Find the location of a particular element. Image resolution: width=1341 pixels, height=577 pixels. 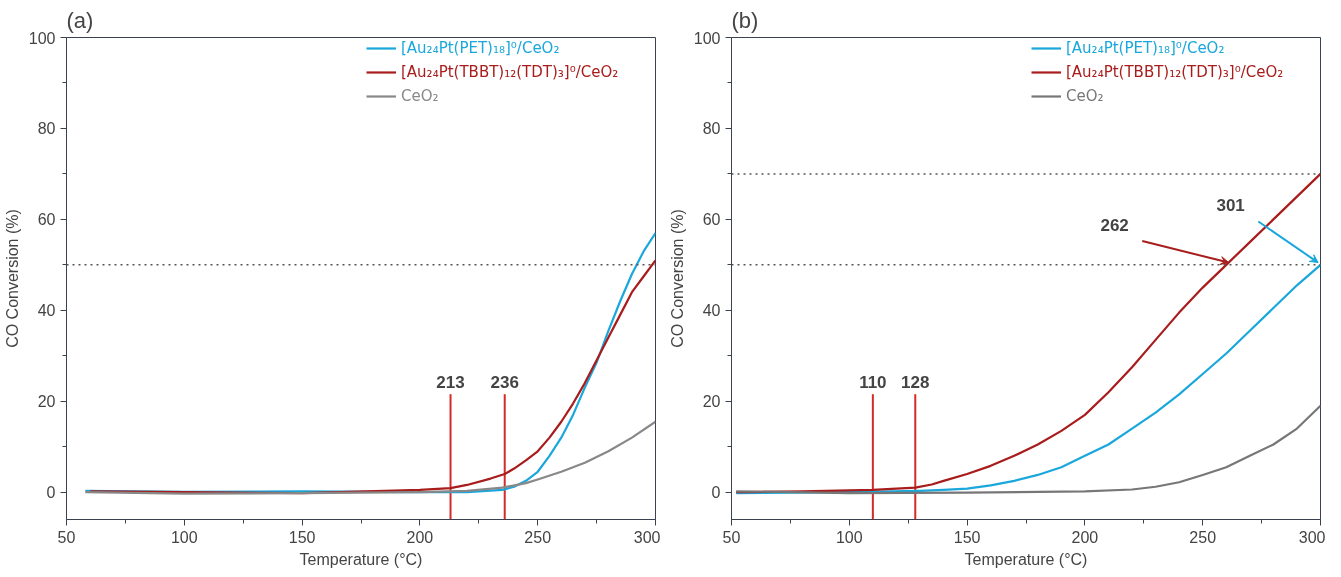

ref-line-label: 213 is located at coordinates (450, 383).